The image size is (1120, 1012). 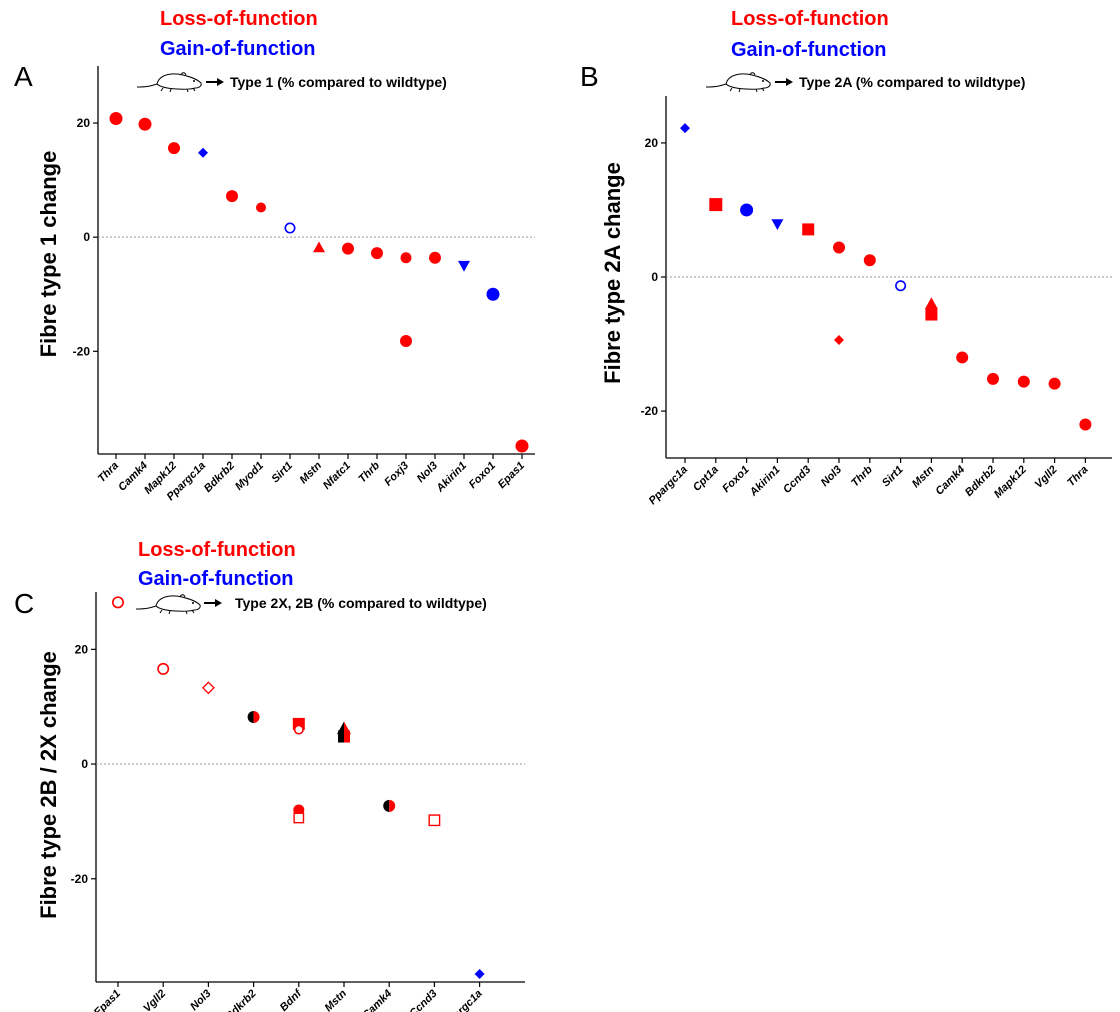 I want to click on panel-a-x-tick-label: Myod1, so click(x=249, y=476).